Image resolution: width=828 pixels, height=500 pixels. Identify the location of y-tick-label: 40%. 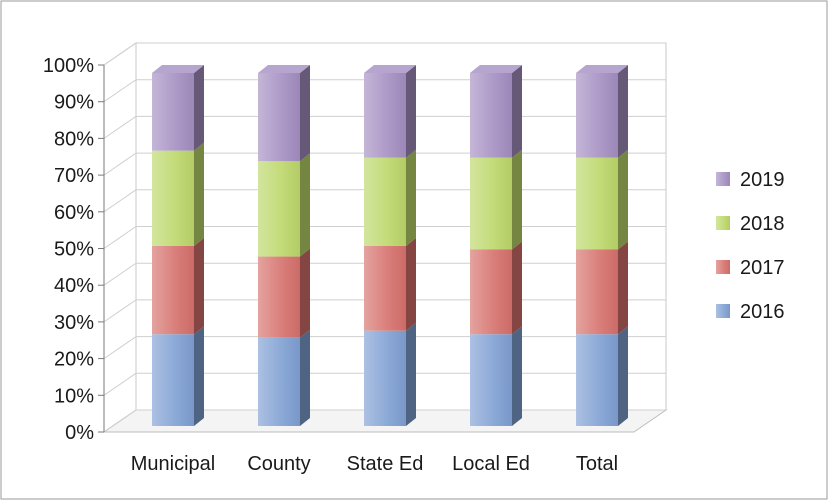
(74, 286).